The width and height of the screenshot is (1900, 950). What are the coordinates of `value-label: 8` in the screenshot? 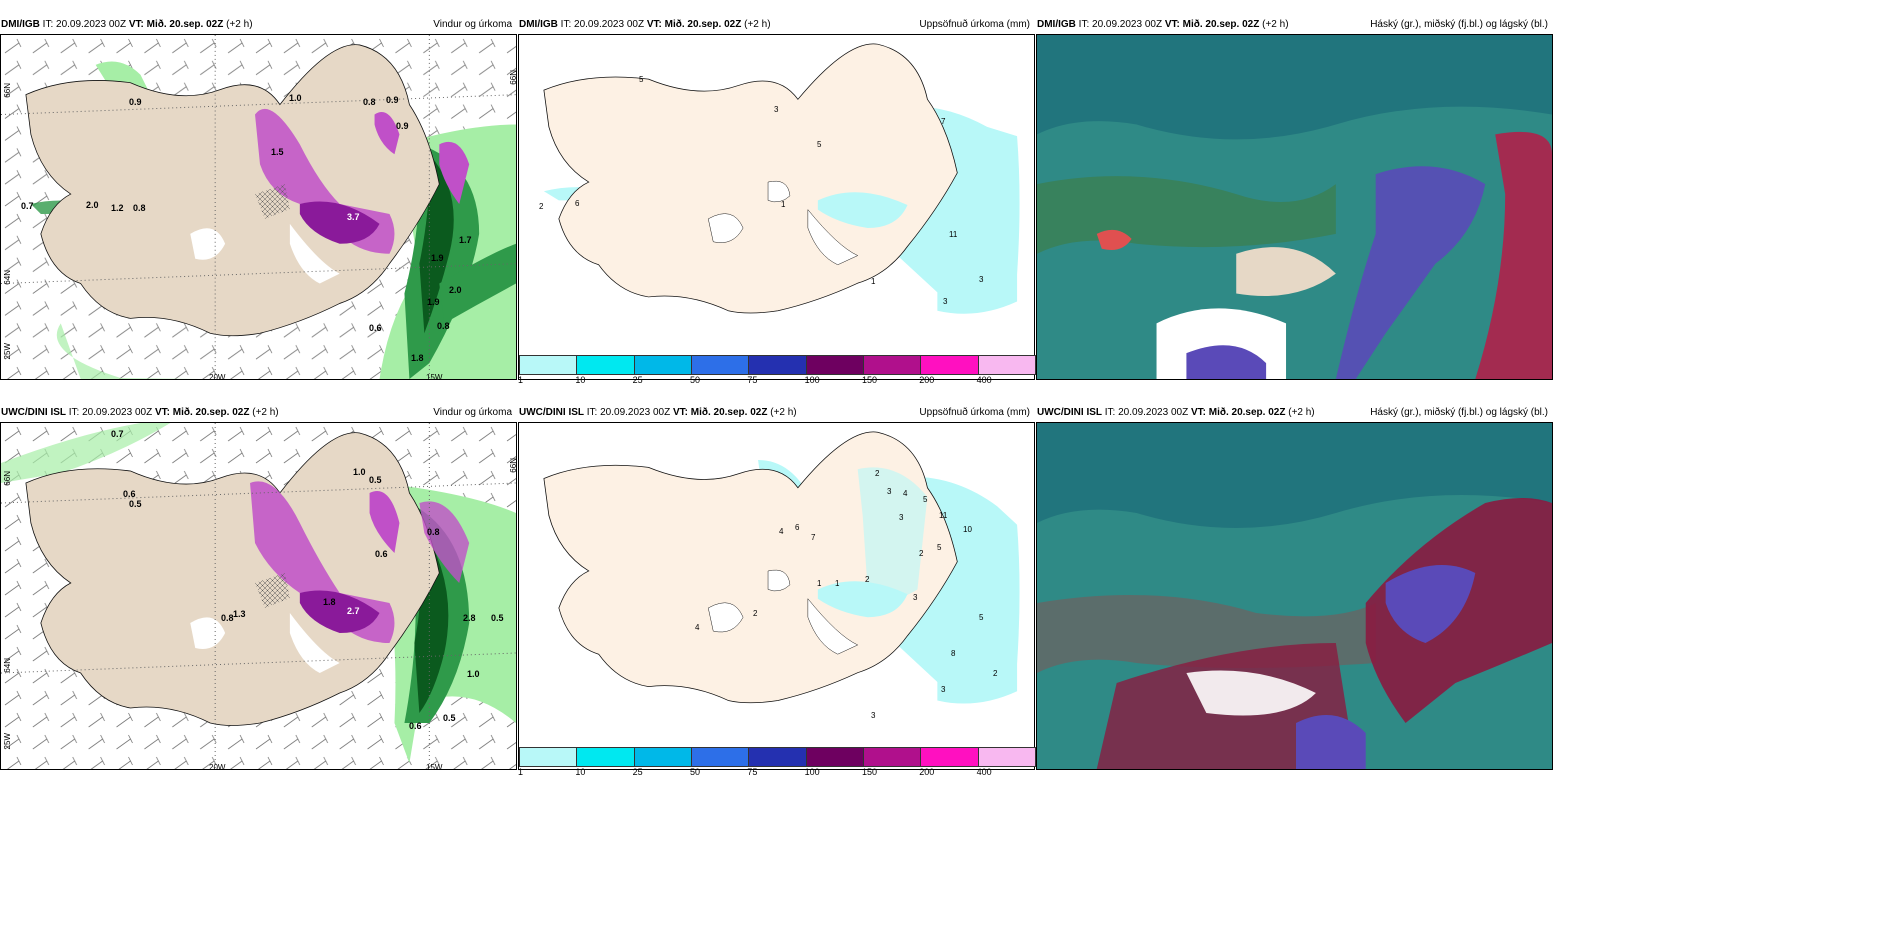 It's located at (953, 653).